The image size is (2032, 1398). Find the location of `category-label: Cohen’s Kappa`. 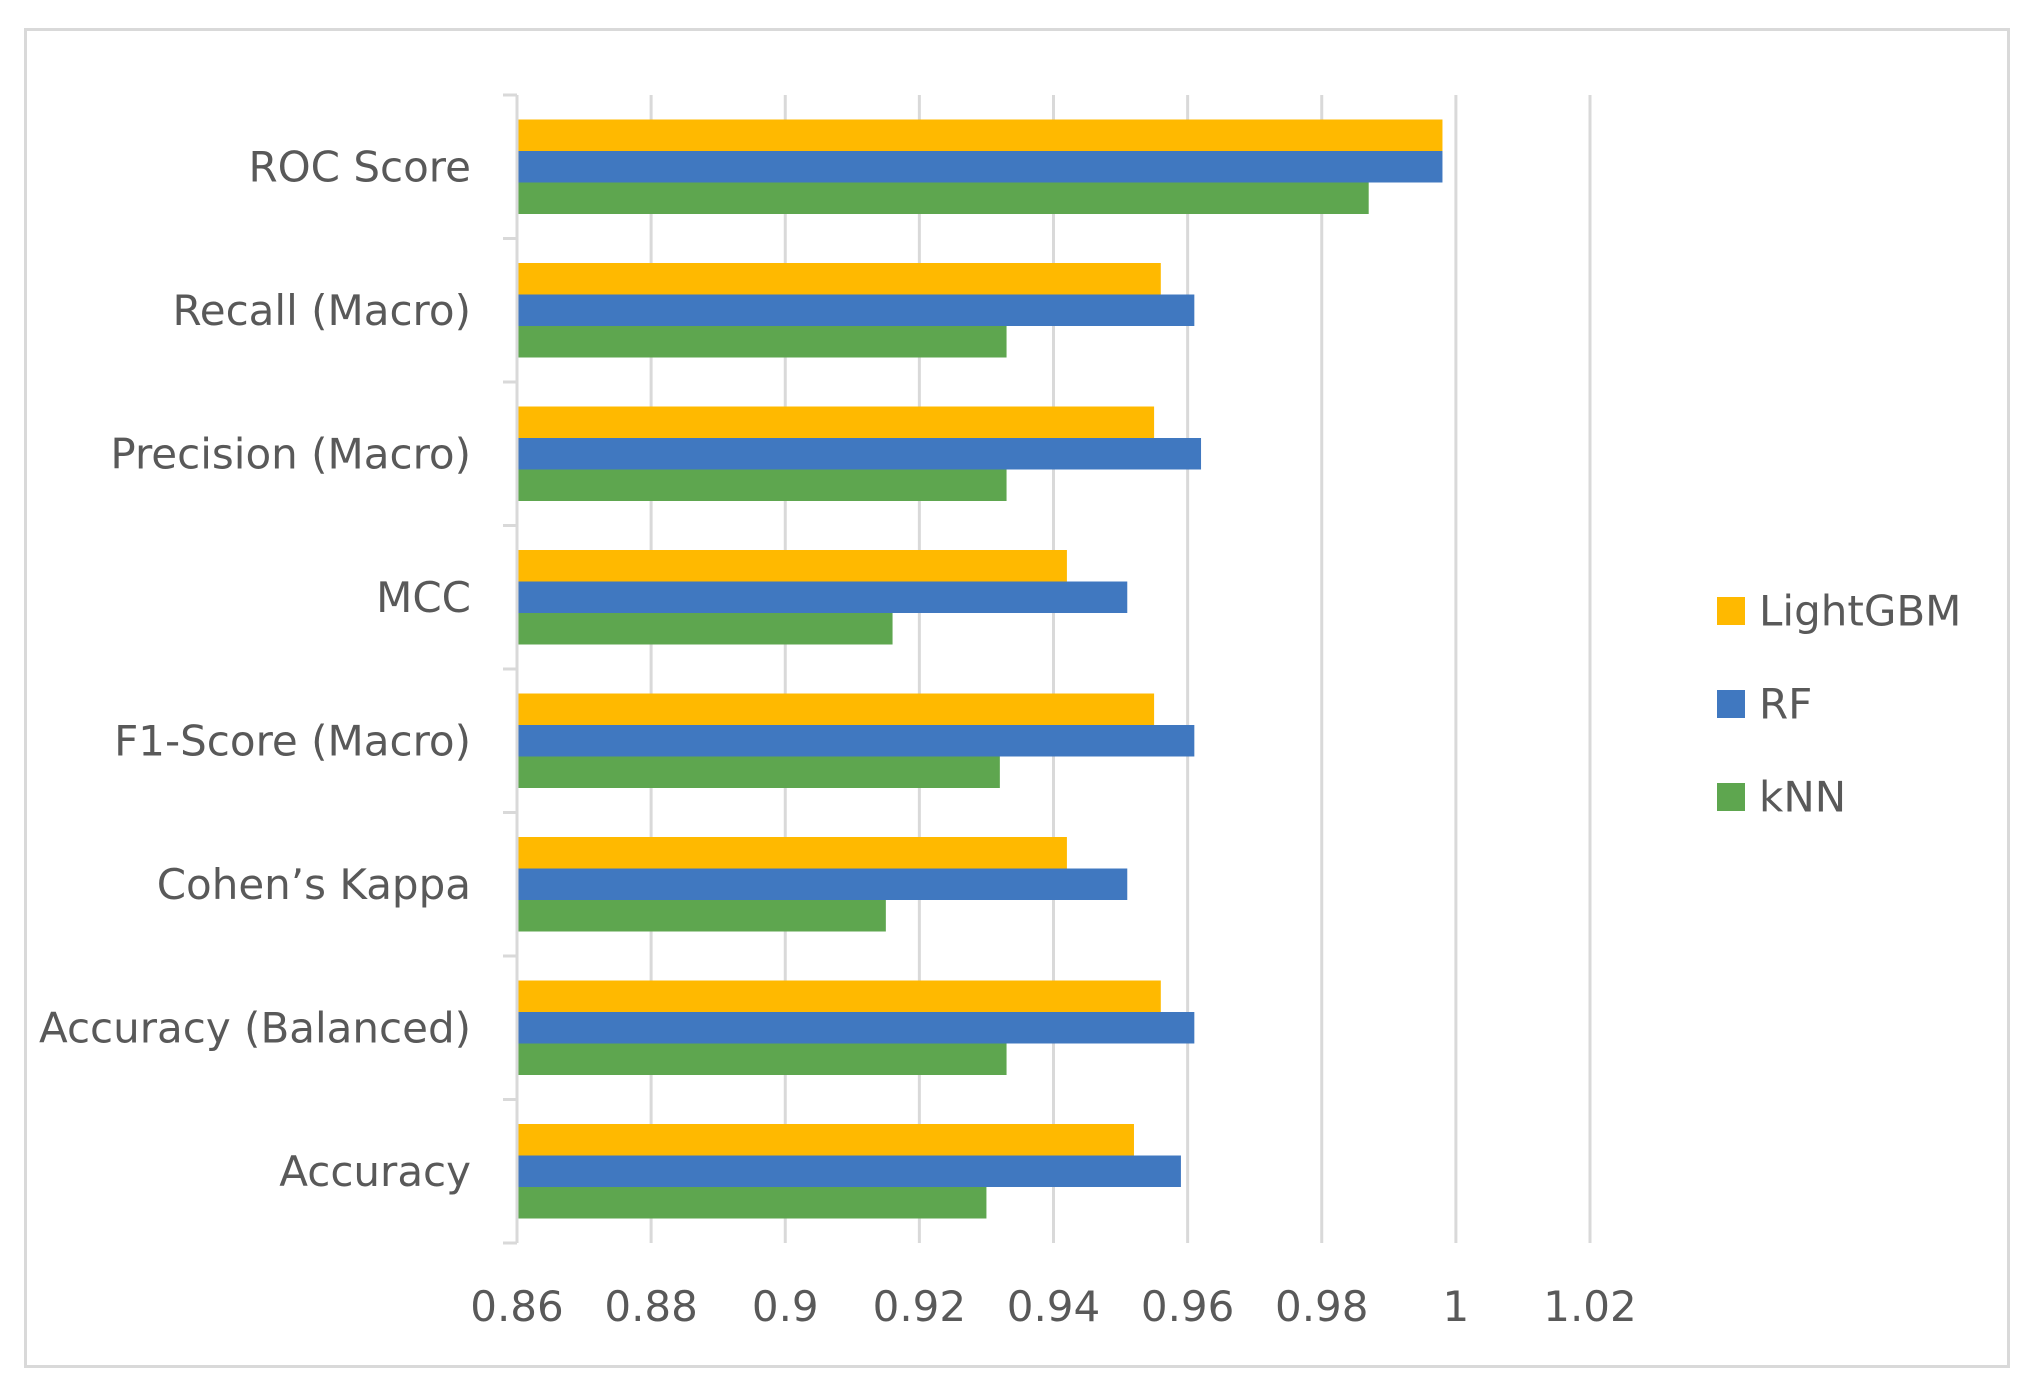

category-label: Cohen’s Kappa is located at coordinates (314, 884).